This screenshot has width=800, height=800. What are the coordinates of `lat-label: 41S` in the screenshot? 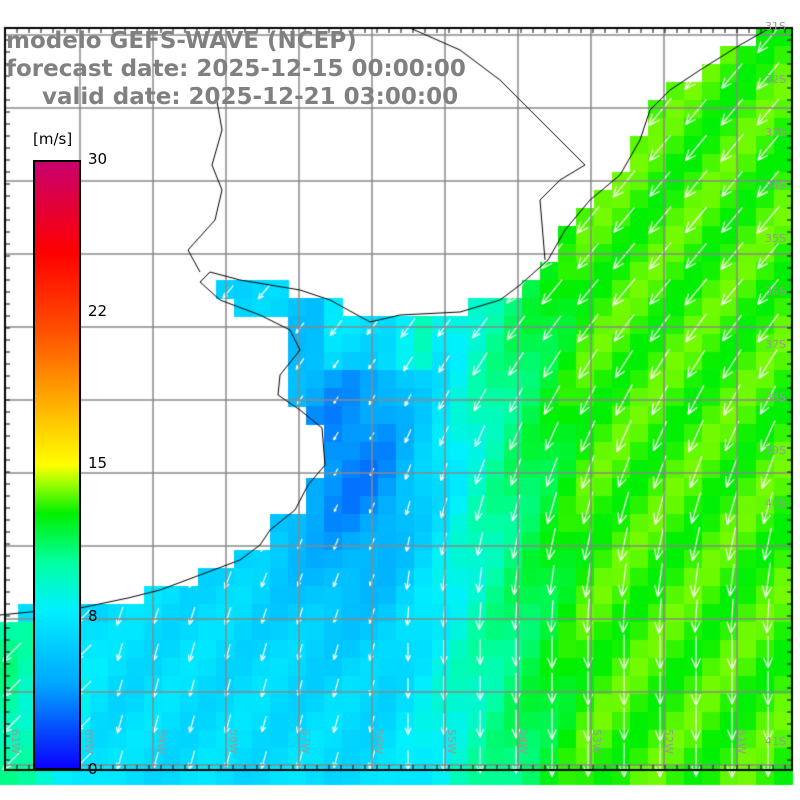 It's located at (775, 741).